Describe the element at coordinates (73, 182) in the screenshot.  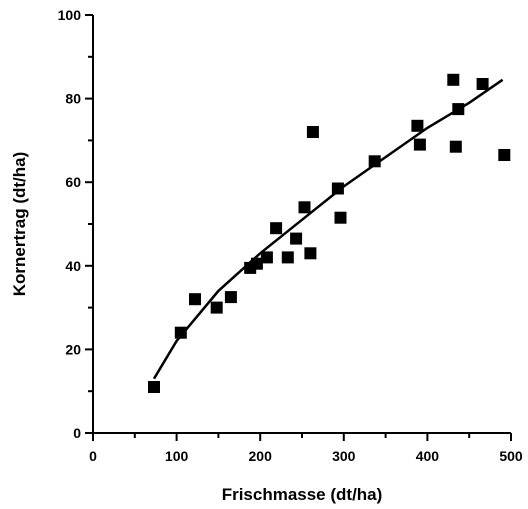
I see `y-tick-label: 60` at that location.